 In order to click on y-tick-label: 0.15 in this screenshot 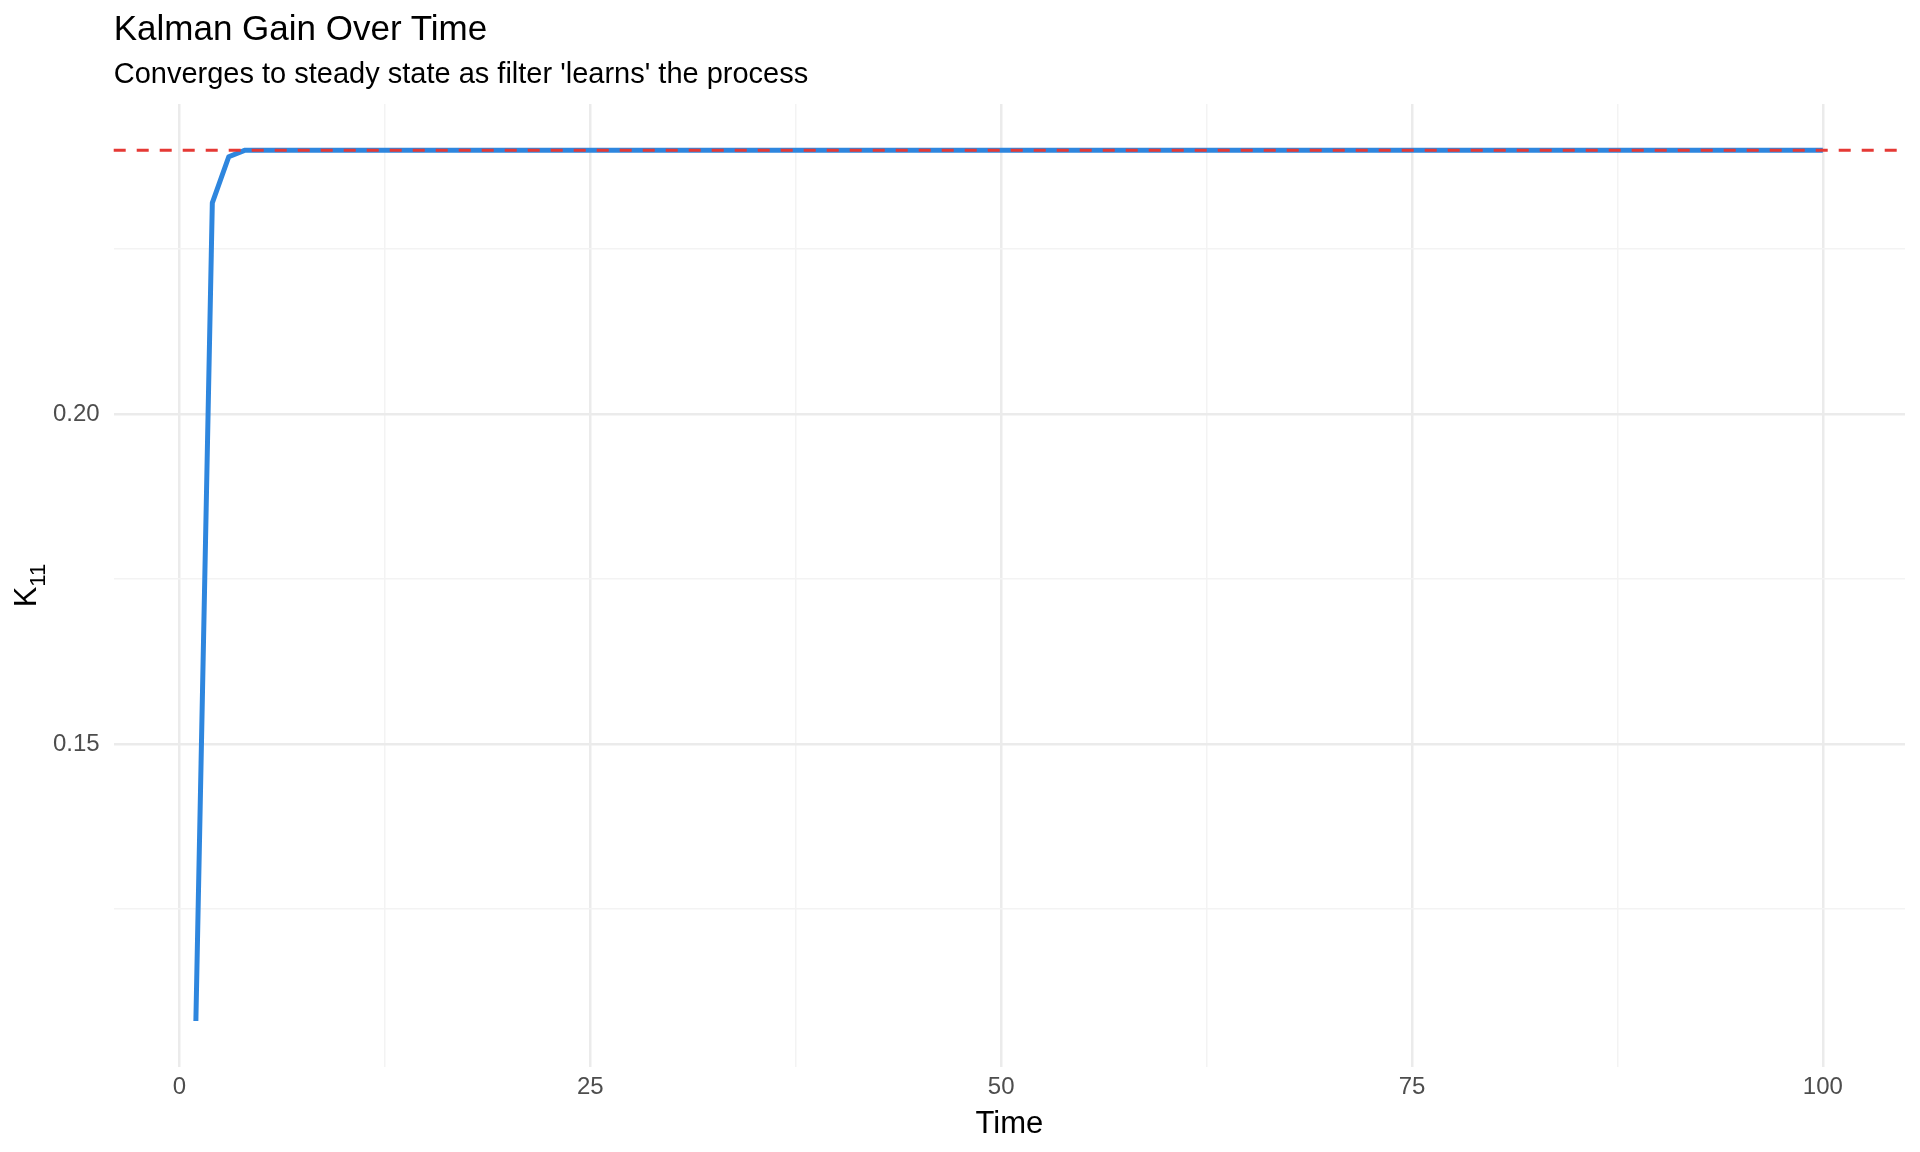, I will do `click(76, 742)`.